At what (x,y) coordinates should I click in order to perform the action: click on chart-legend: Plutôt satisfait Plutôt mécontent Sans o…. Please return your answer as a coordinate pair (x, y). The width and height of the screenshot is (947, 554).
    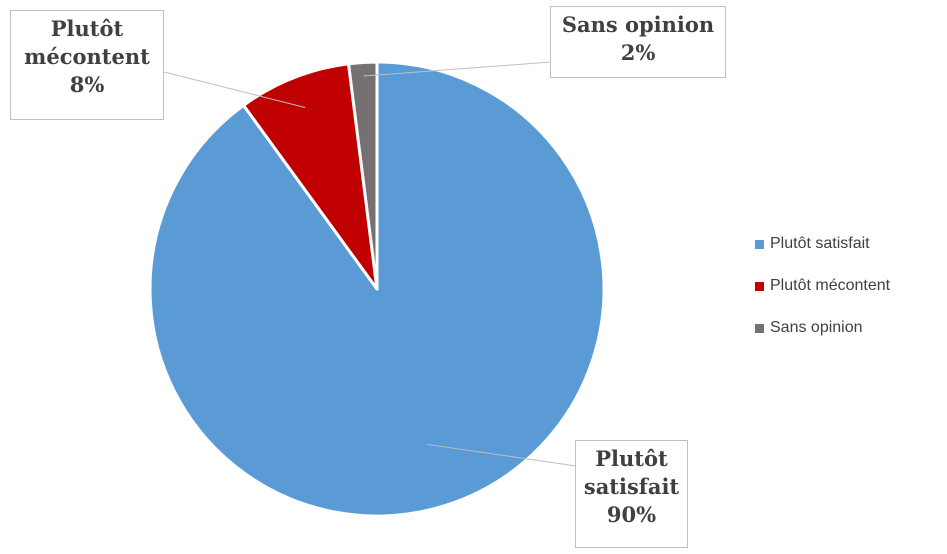
    Looking at the image, I should click on (822, 296).